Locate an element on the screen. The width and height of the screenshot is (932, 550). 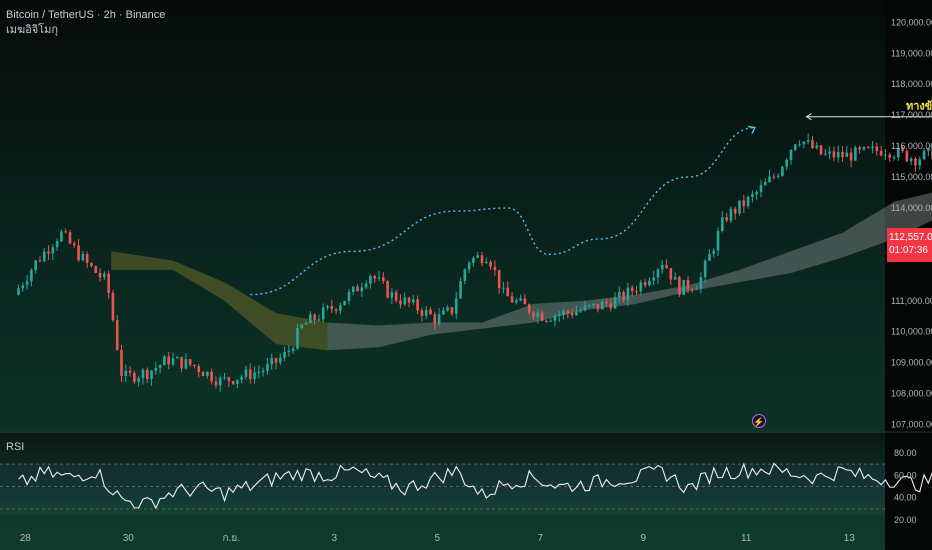
range-arrow-left is located at coordinates (808, 117).